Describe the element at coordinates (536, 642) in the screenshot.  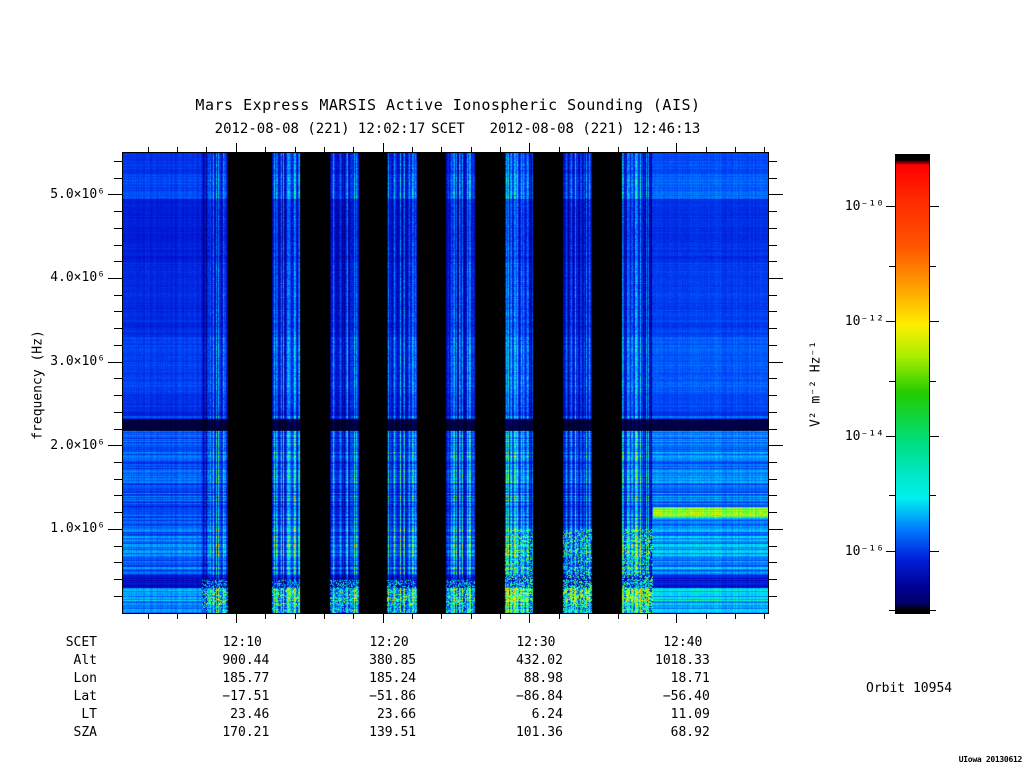
I see `scet-time-cell: 12:30` at that location.